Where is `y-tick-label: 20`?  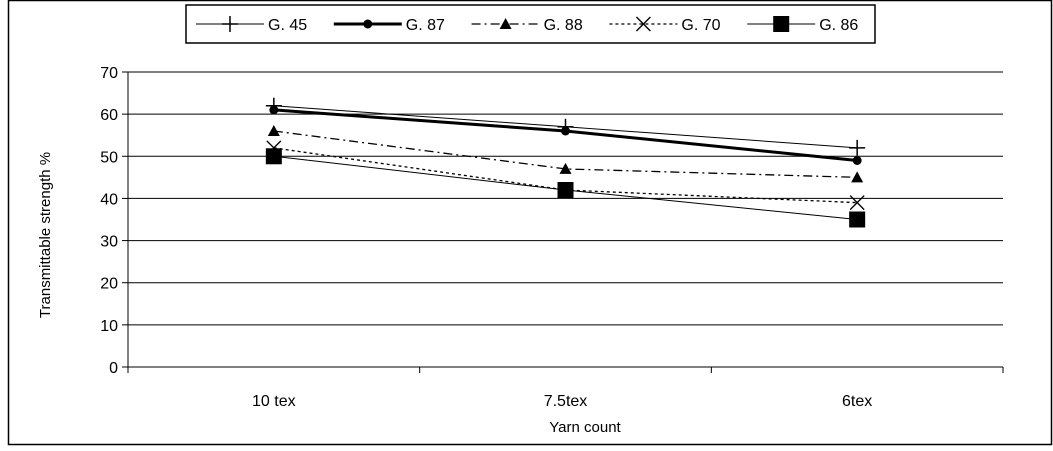 y-tick-label: 20 is located at coordinates (109, 284).